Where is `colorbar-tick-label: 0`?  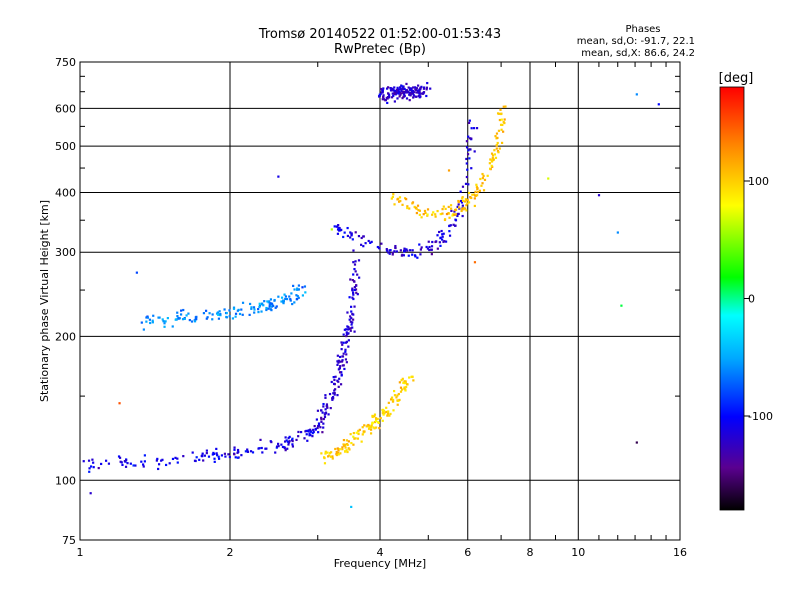 colorbar-tick-label: 0 is located at coordinates (751, 299).